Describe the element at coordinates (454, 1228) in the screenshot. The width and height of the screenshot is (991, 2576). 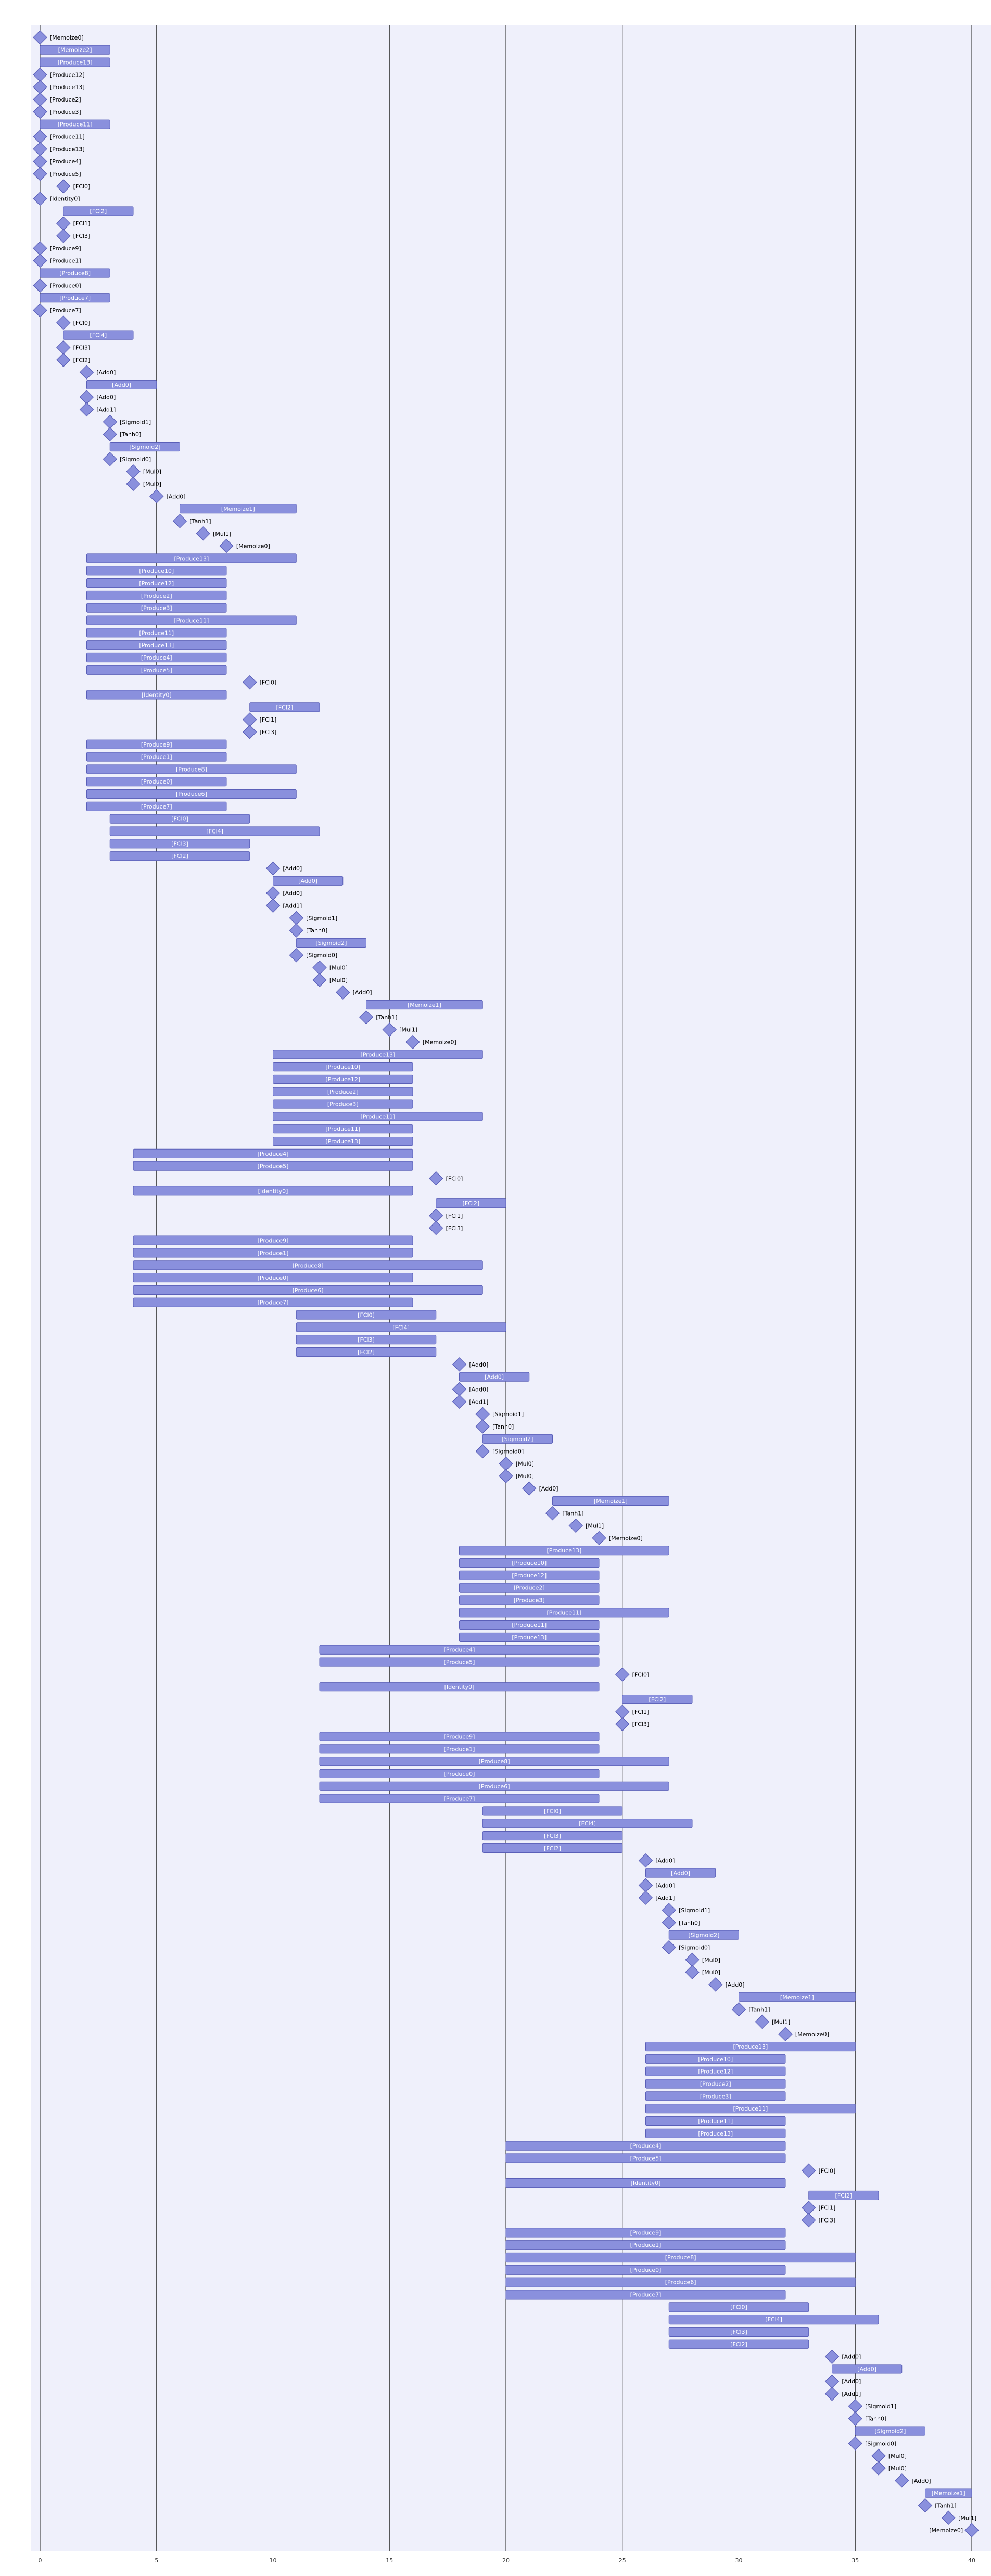
I see `milestone-label: [FCl3]` at that location.